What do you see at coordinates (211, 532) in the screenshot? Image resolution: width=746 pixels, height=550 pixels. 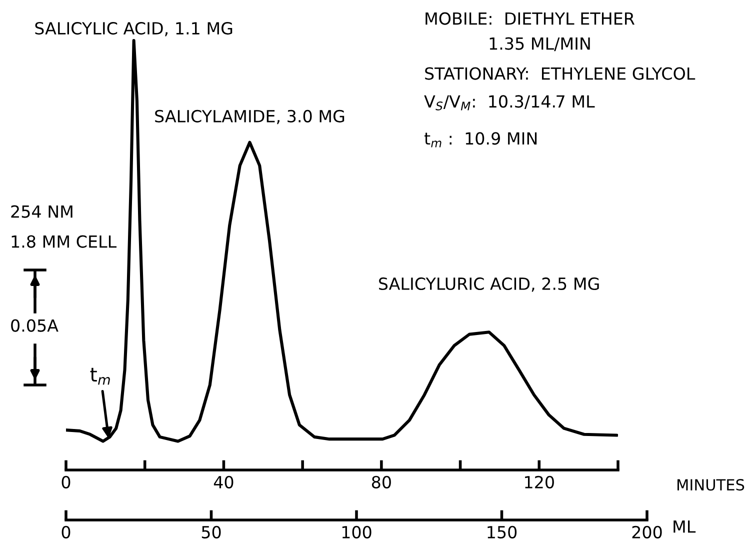 I see `x2-tick-label: 50` at bounding box center [211, 532].